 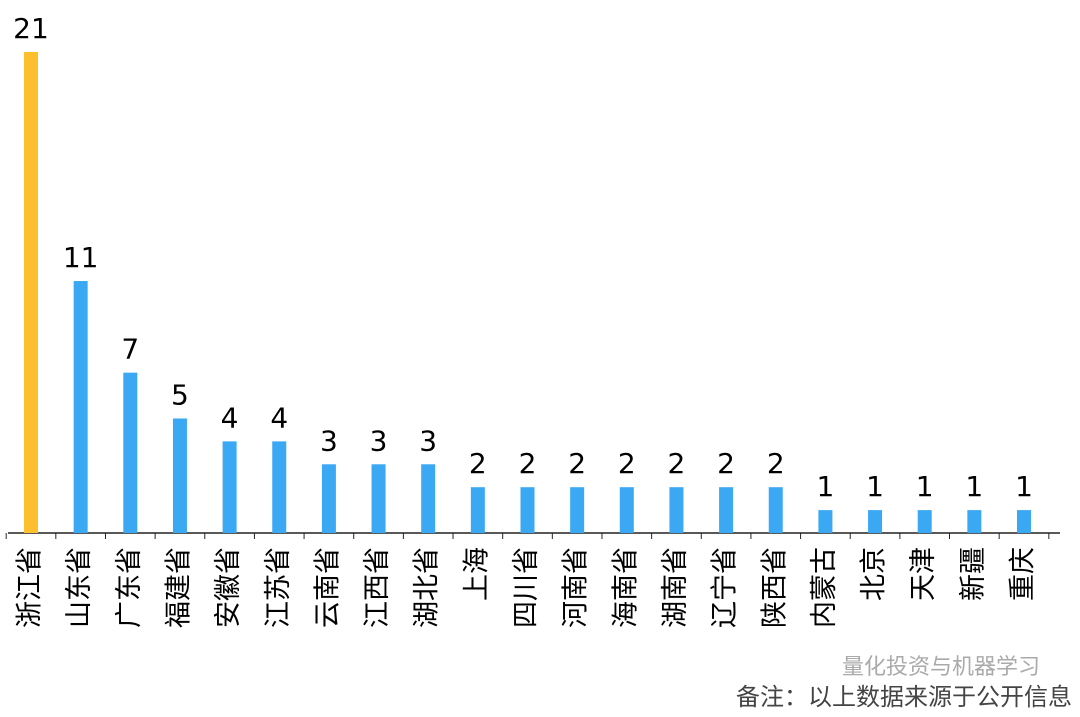 What do you see at coordinates (130, 349) in the screenshot?
I see `value-label: 7` at bounding box center [130, 349].